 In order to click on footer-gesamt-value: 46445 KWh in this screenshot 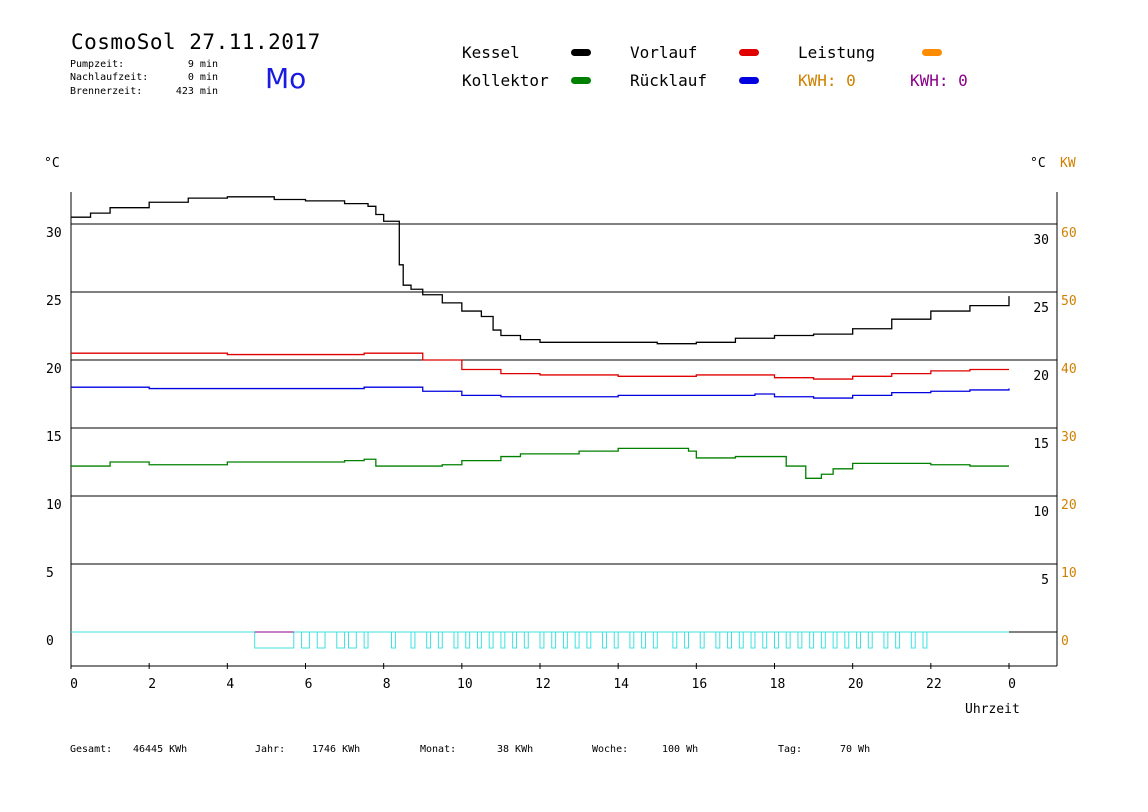, I will do `click(160, 749)`.